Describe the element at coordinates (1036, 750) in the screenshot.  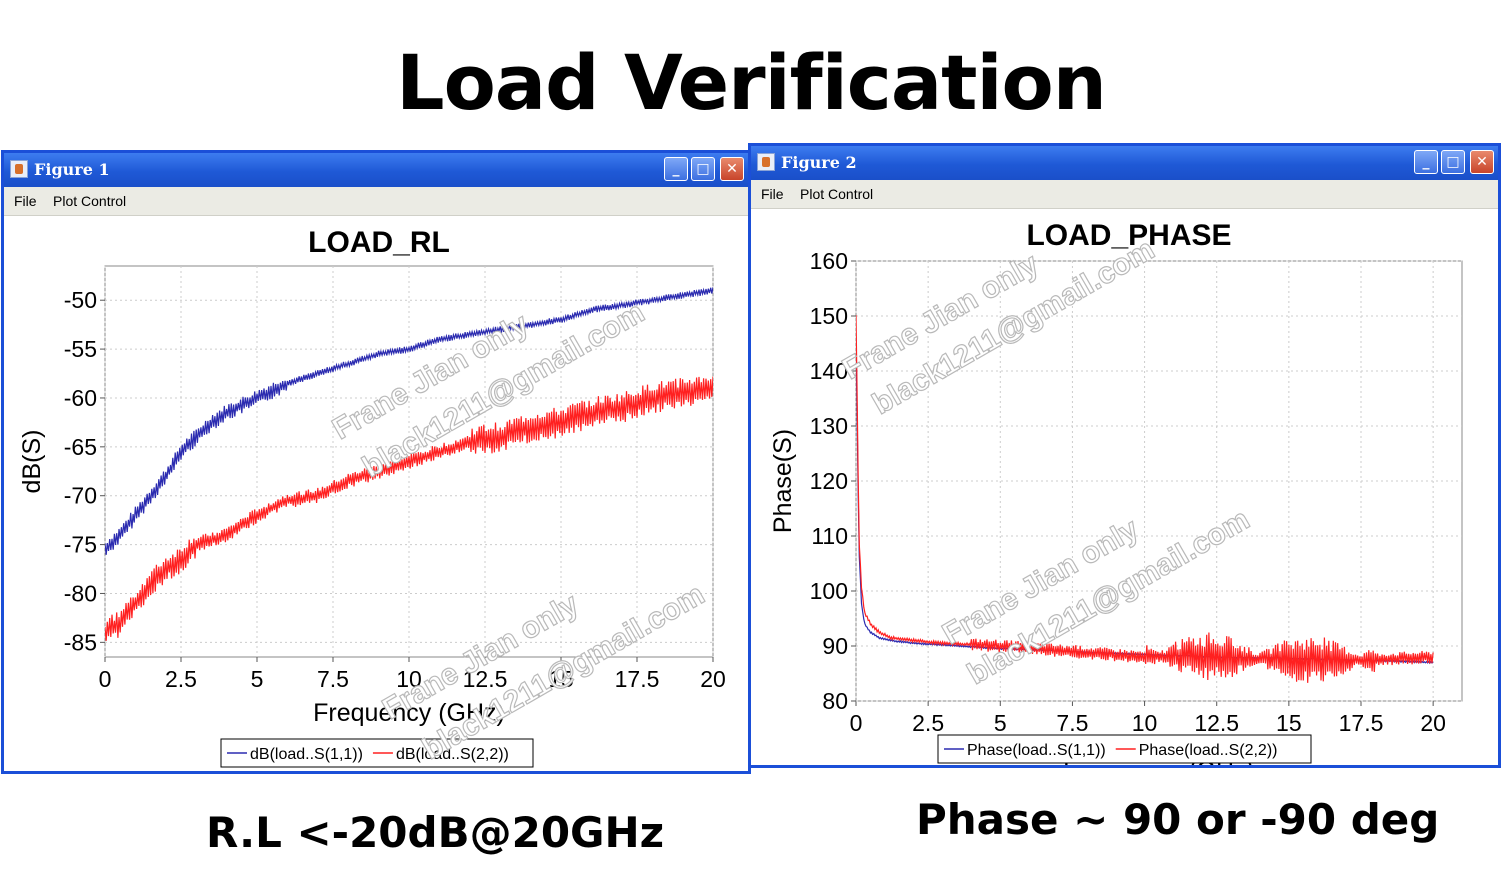
I see `legend-label: Phase(load..S(1,1))` at that location.